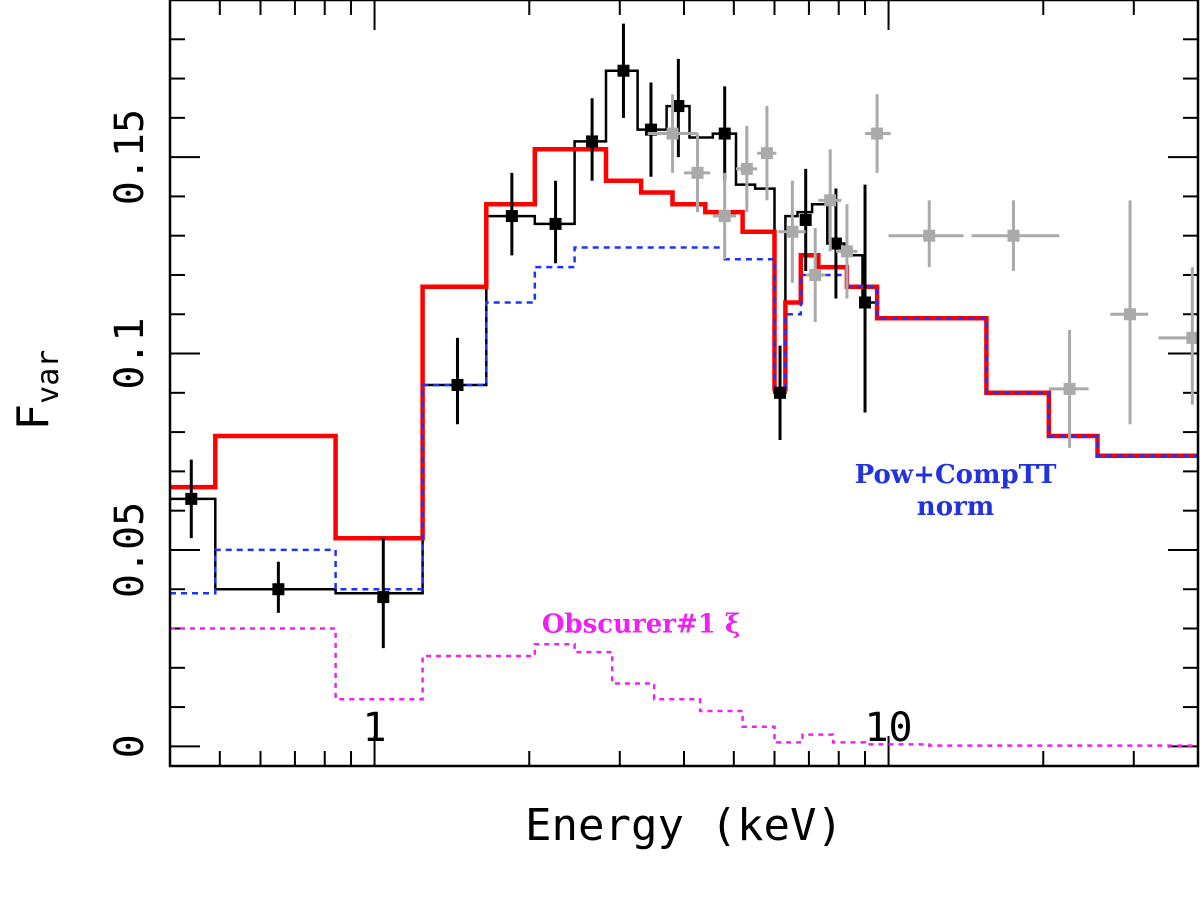  I want to click on y-tick-label: 0.1, so click(130, 353).